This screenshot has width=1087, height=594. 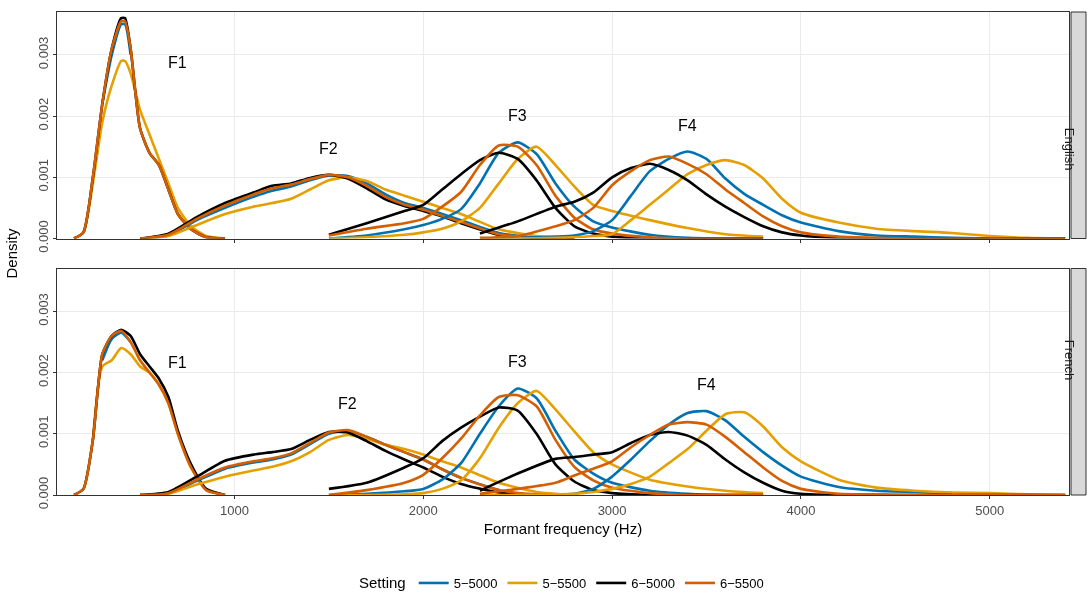 What do you see at coordinates (741, 584) in the screenshot?
I see `legend-label: 6−5500` at bounding box center [741, 584].